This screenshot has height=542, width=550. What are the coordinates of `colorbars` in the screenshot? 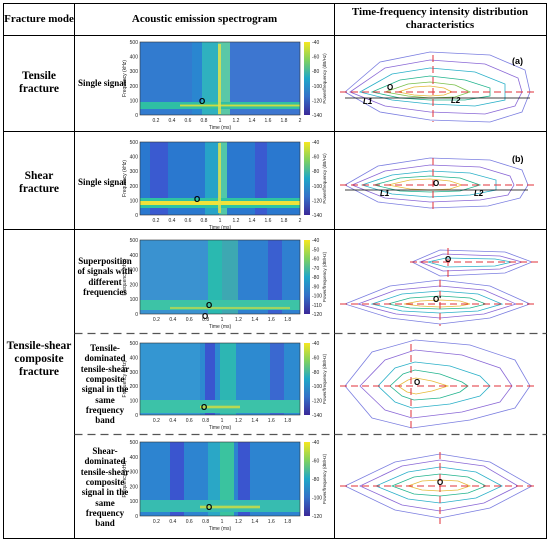 It's located at (307, 279).